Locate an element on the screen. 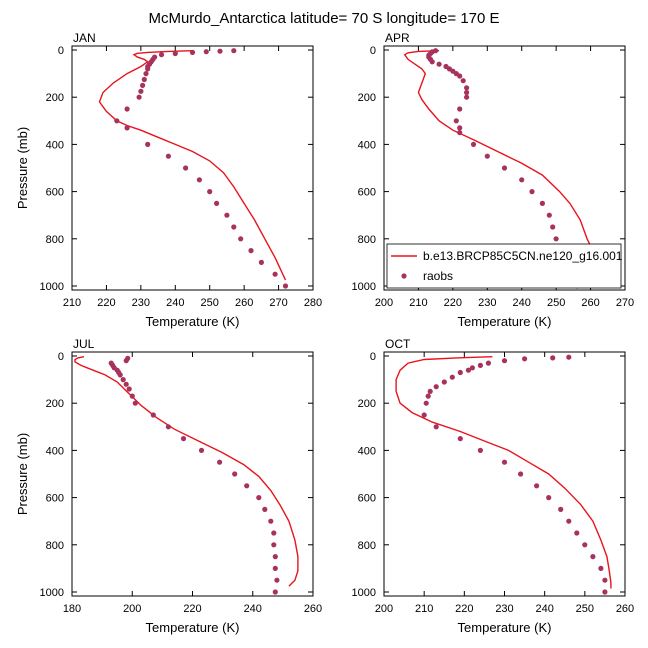 The width and height of the screenshot is (648, 648). model-line is located at coordinates (504, 165).